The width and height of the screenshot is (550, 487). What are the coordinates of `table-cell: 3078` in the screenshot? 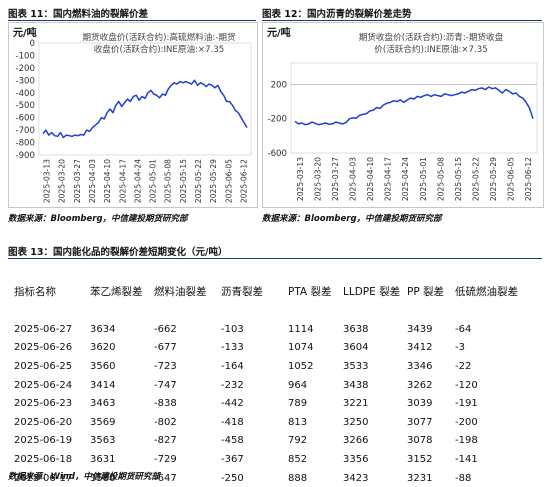 It's located at (420, 441).